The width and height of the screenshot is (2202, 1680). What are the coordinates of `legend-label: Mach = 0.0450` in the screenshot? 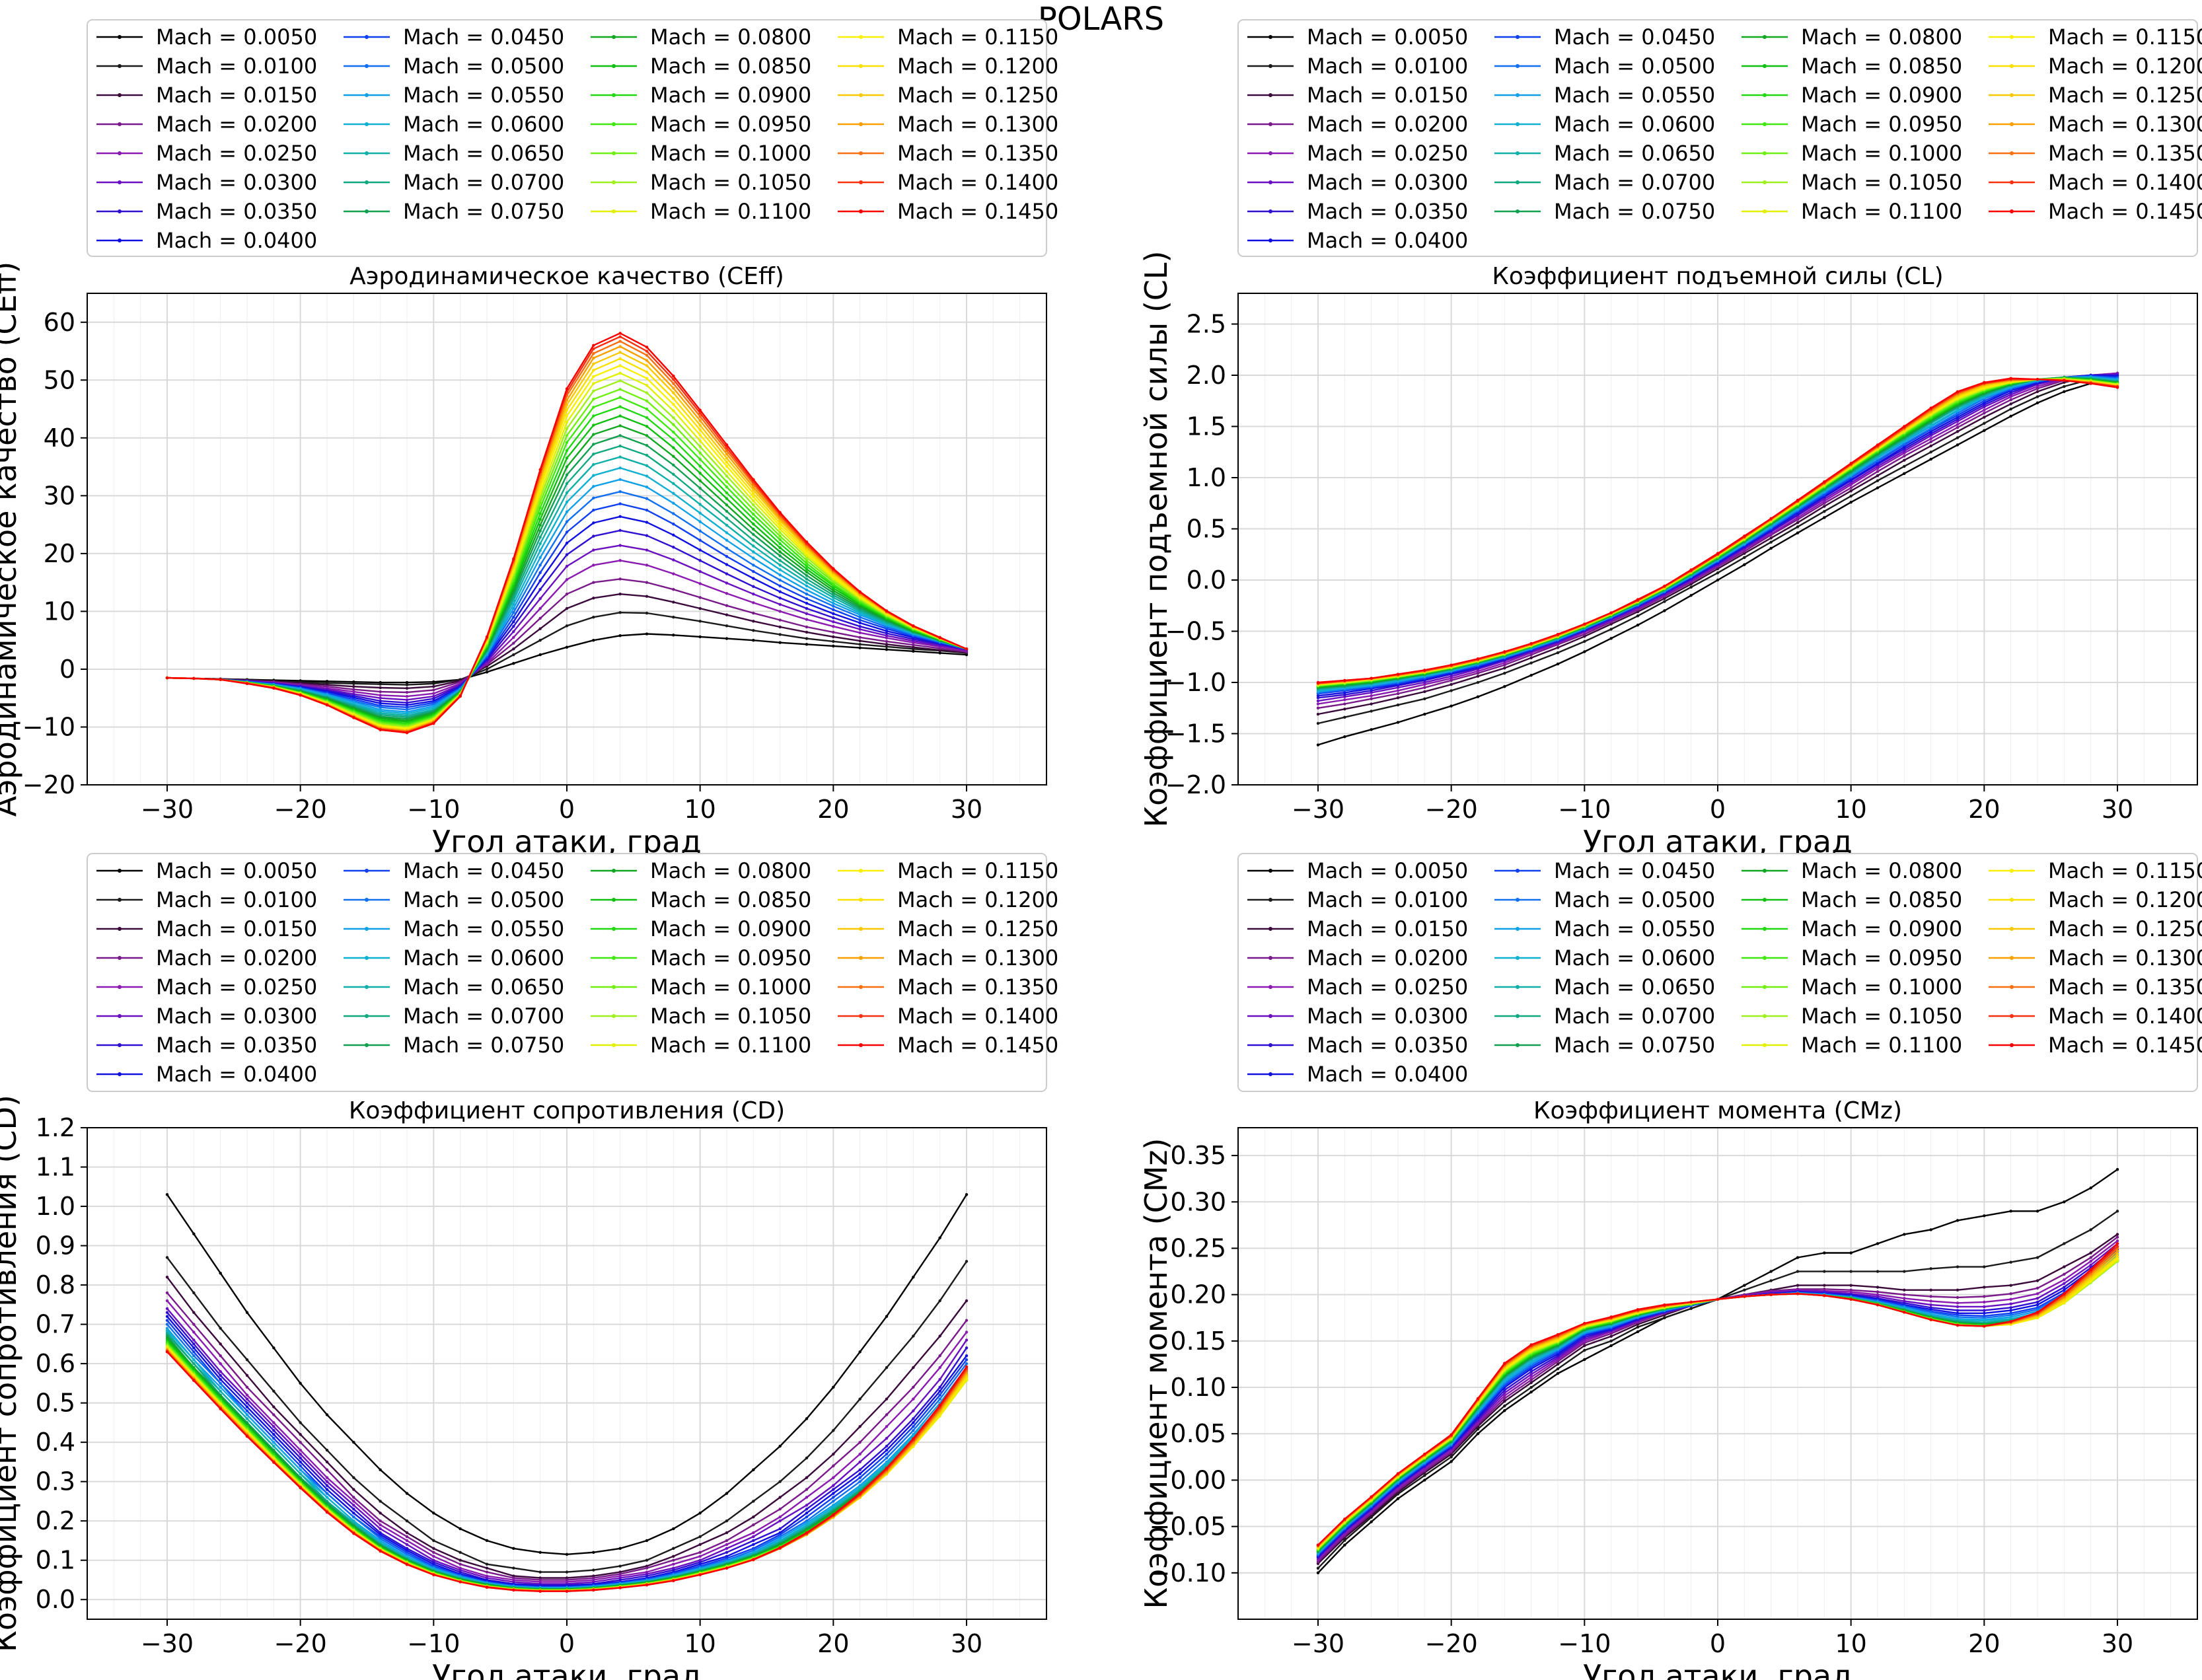 It's located at (484, 37).